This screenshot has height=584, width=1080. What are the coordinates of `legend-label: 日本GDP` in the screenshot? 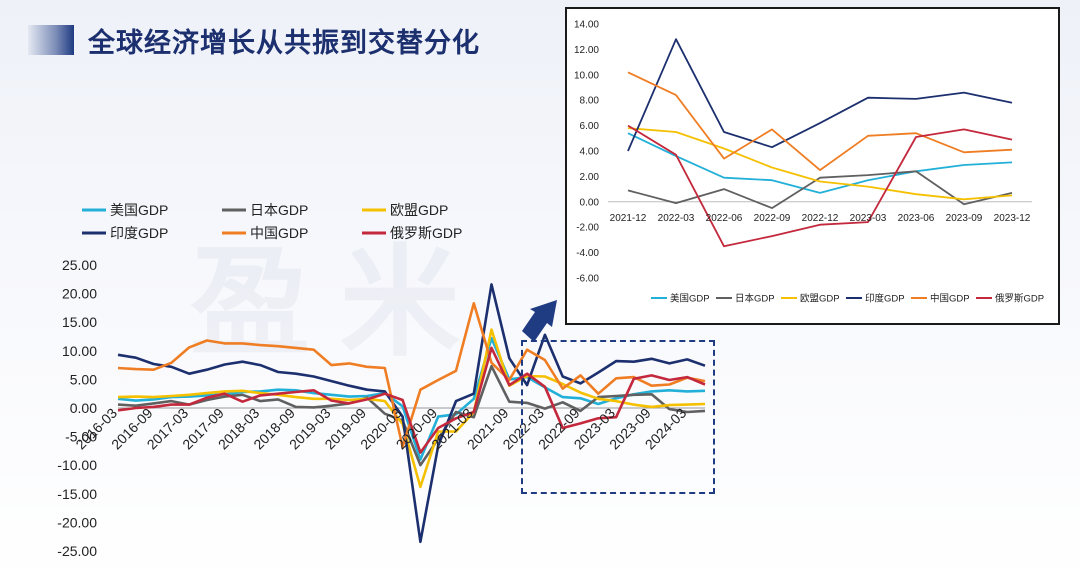 It's located at (279, 210).